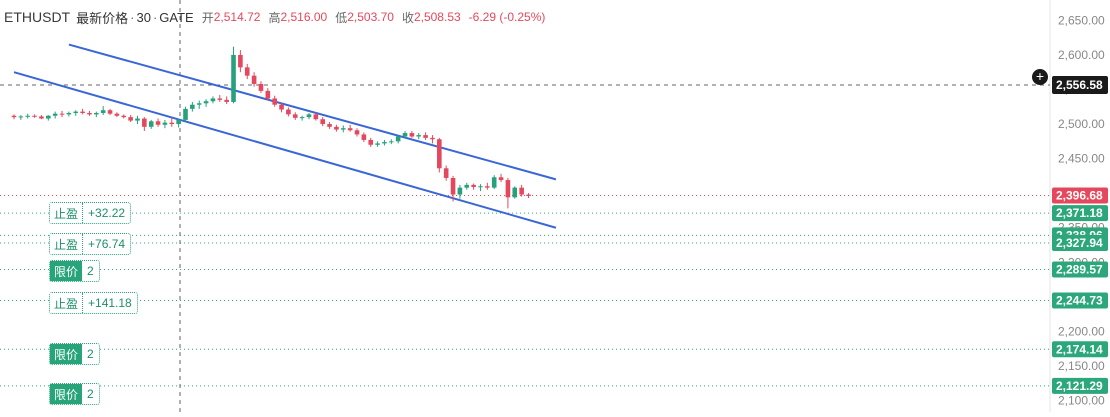 This screenshot has height=417, width=1110. What do you see at coordinates (1081, 55) in the screenshot?
I see `y-tick-label: 2,600.00` at bounding box center [1081, 55].